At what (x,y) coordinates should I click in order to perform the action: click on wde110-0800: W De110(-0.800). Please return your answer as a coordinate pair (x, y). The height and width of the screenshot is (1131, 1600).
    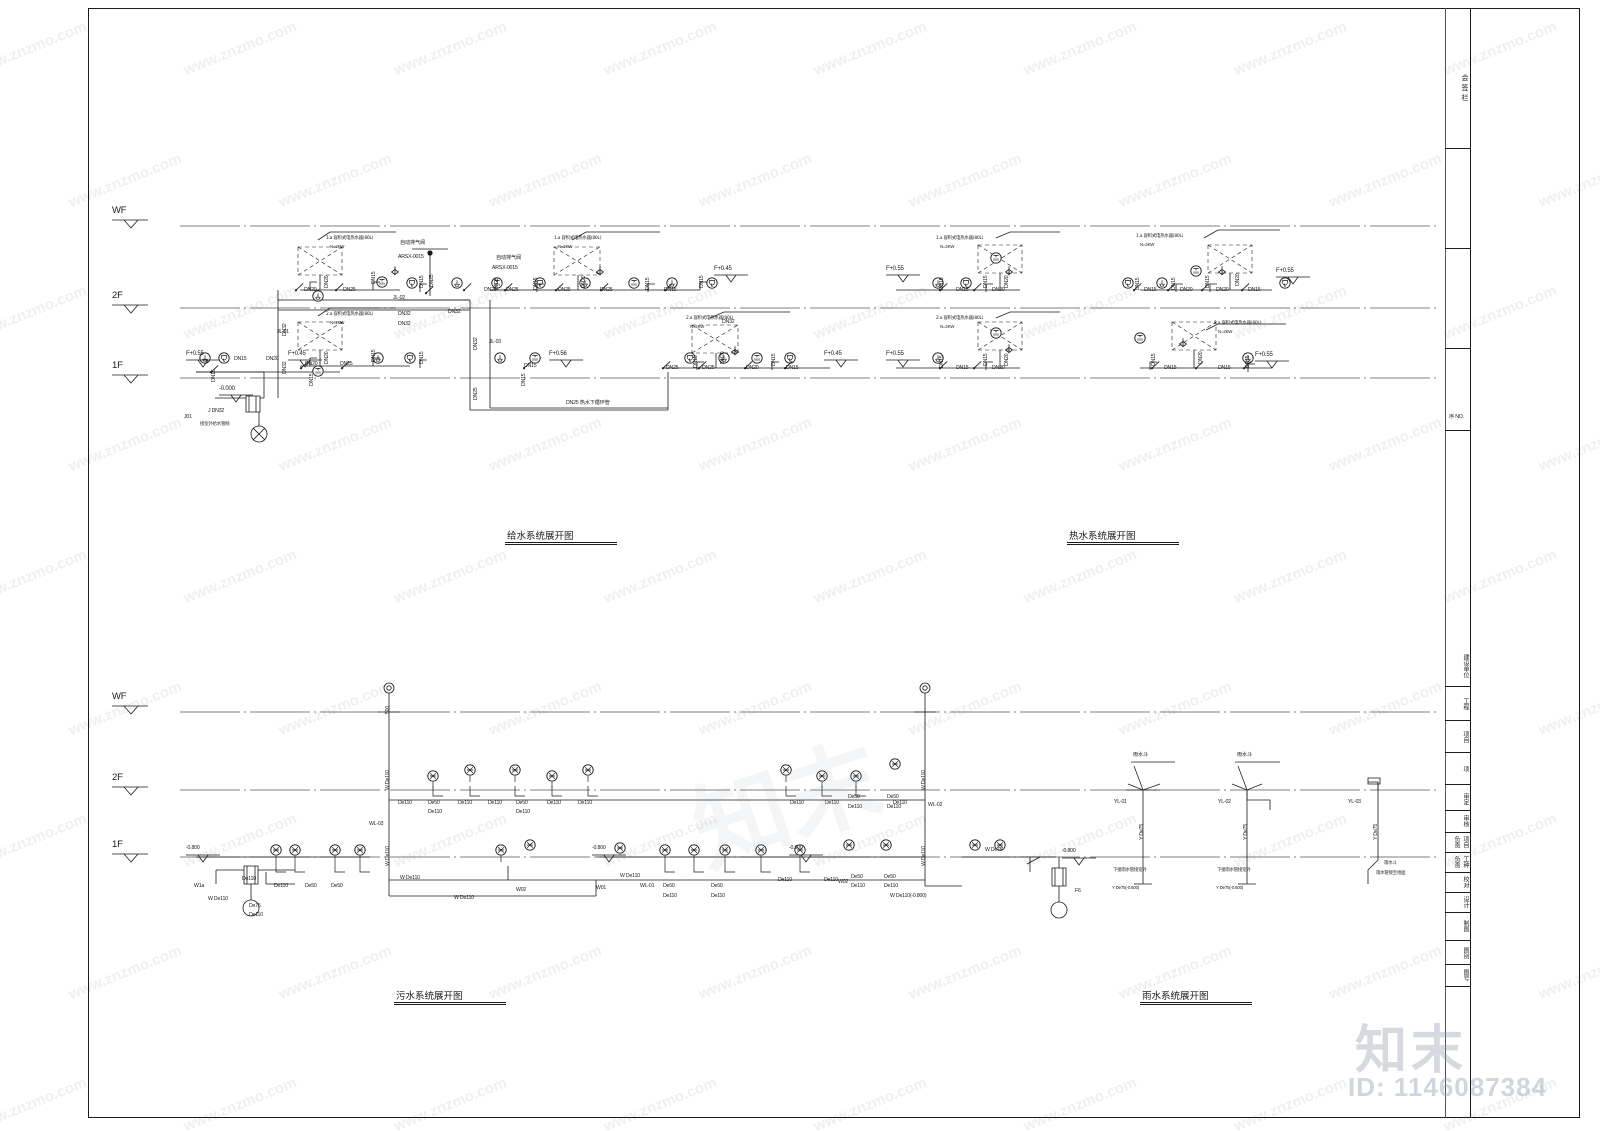
    Looking at the image, I should click on (908, 896).